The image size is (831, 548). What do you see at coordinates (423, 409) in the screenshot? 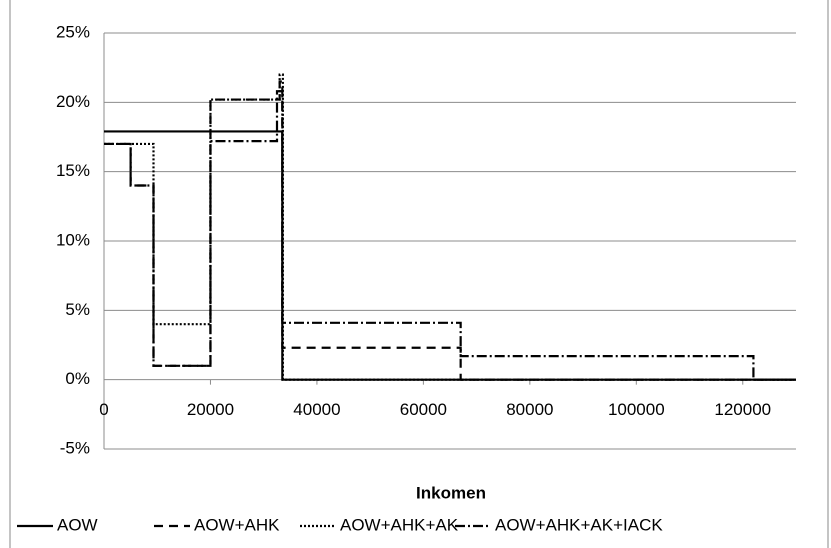
I see `x-tick-label: 60000` at bounding box center [423, 409].